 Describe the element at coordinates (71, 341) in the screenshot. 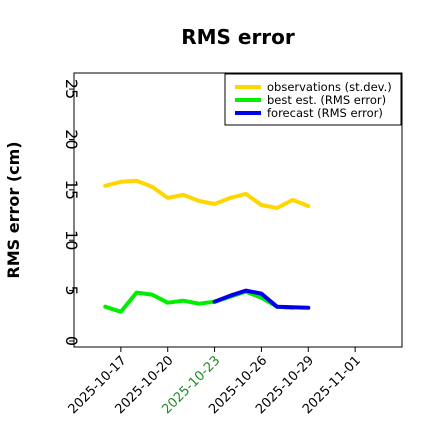

I see `y-tick-label: 0` at that location.